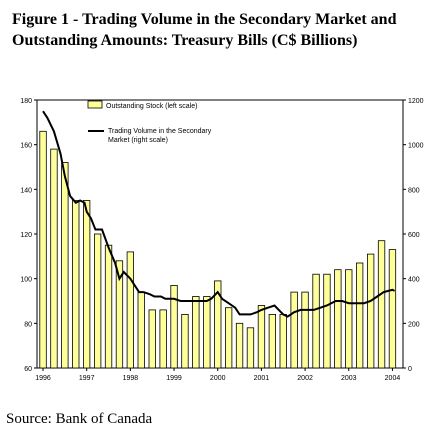 Image resolution: width=435 pixels, height=432 pixels. Describe the element at coordinates (305, 378) in the screenshot. I see `x-axis-tick-label: 2002` at that location.